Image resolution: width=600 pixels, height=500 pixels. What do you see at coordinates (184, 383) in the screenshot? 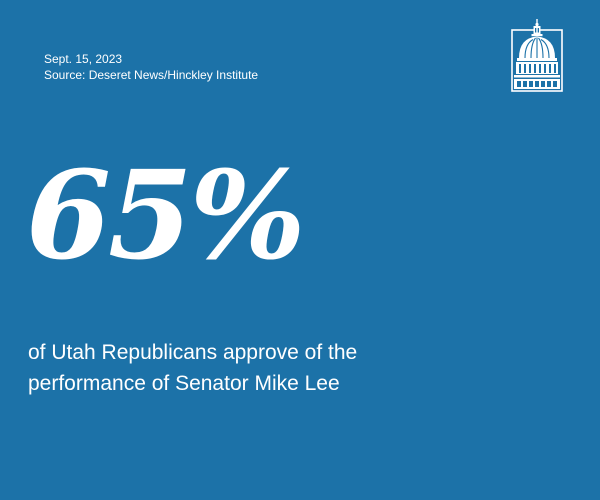
I see `caption-line-2: performance of Senator Mike Lee` at bounding box center [184, 383].